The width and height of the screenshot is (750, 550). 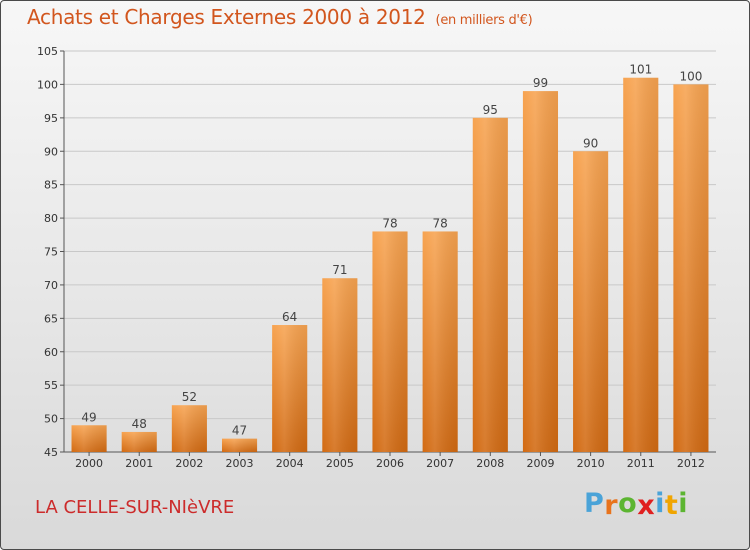 What do you see at coordinates (641, 264) in the screenshot?
I see `bar-highlight-2011` at bounding box center [641, 264].